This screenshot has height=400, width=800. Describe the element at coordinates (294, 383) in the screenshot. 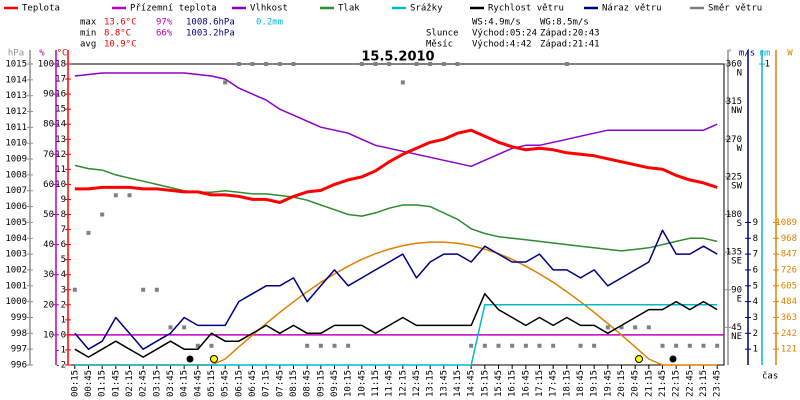

I see `x-tick-label: 08:15` at that location.